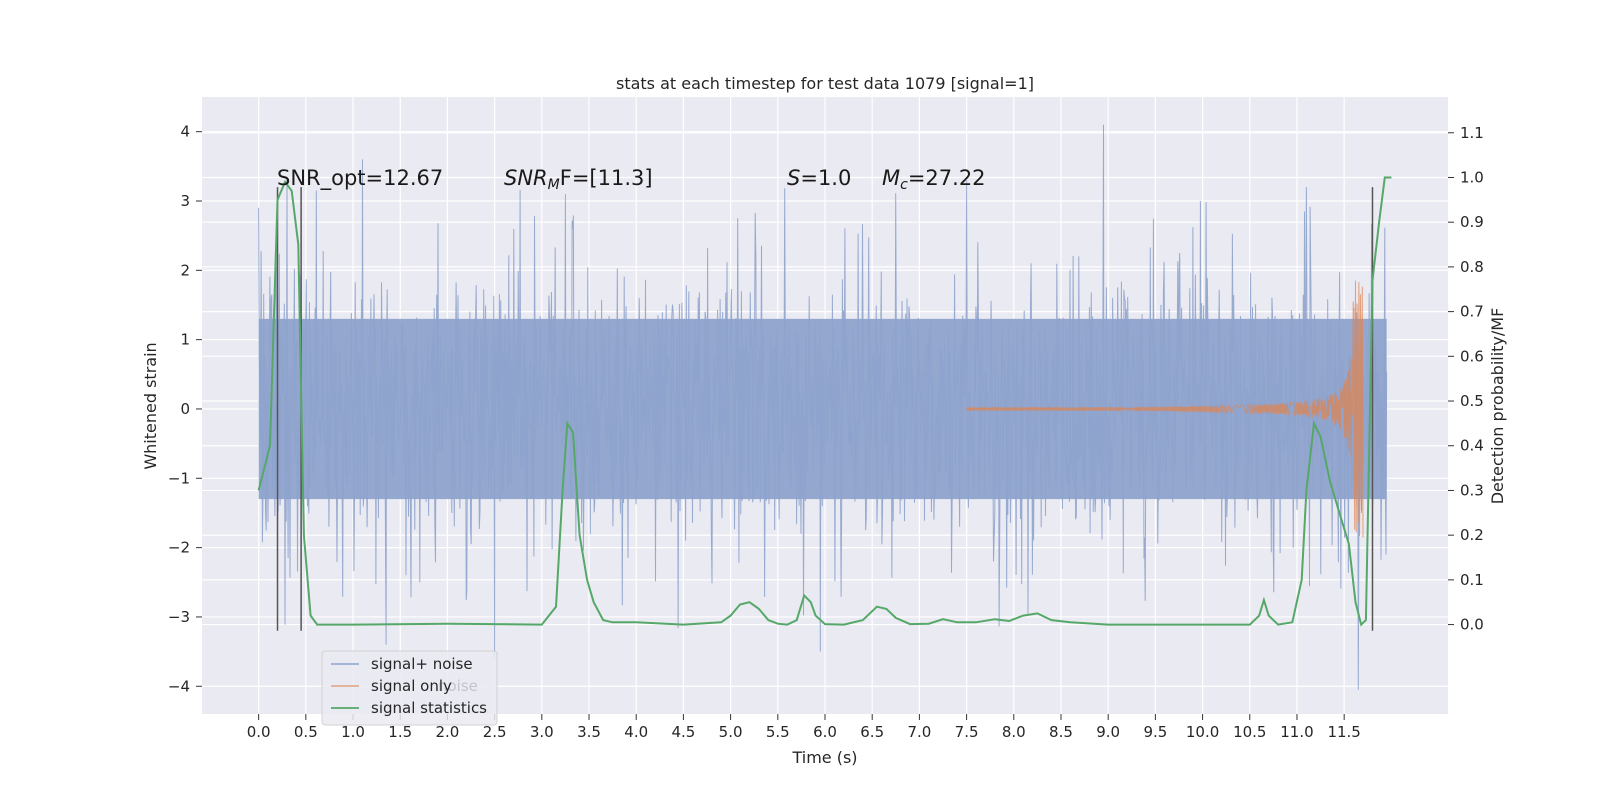 The height and width of the screenshot is (800, 1600). What do you see at coordinates (150, 405) in the screenshot?
I see `y-axis-left-label: Whitened strain` at bounding box center [150, 405].